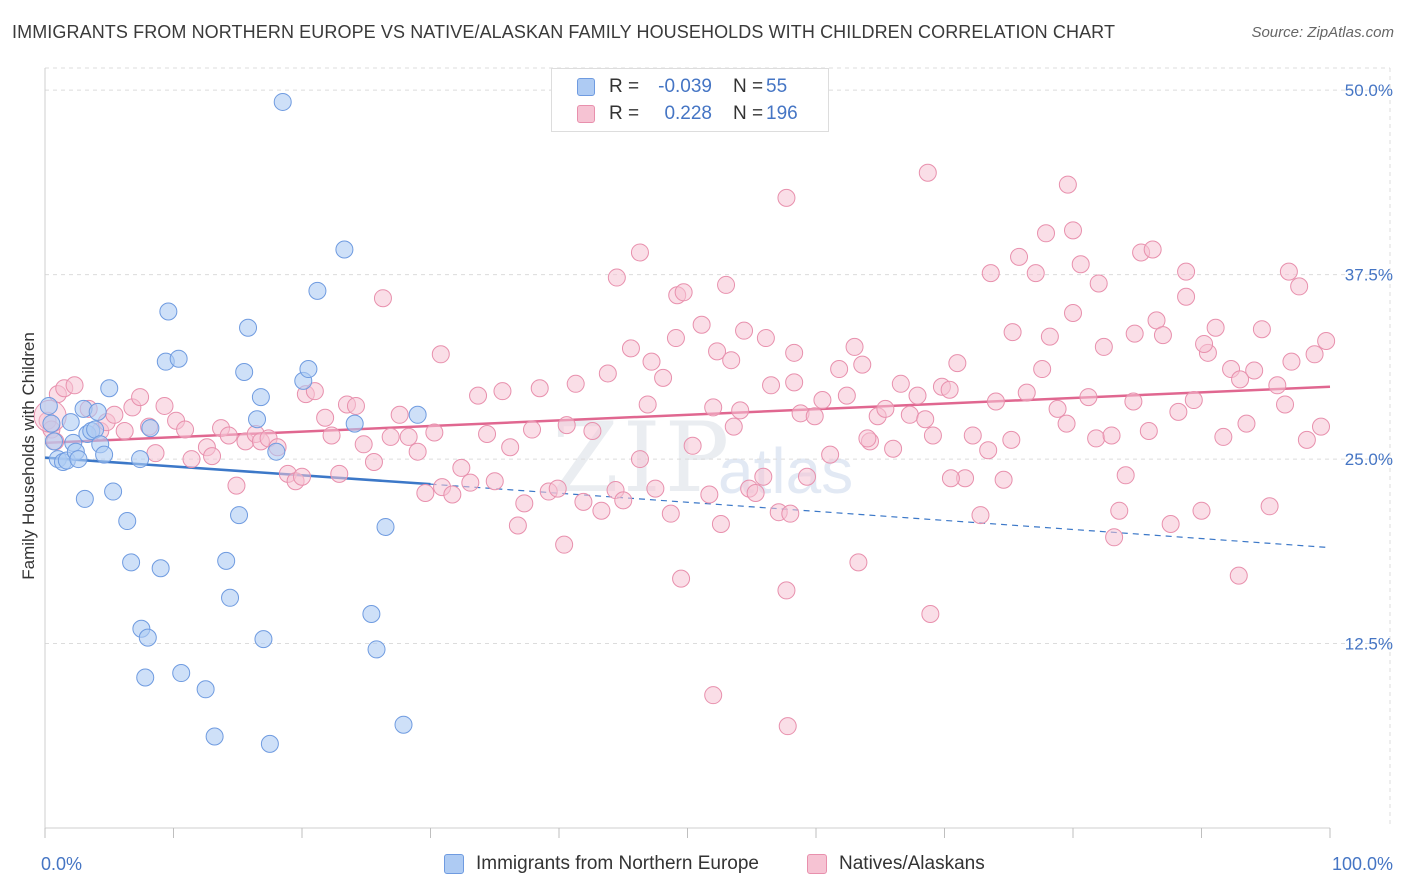 This screenshot has width=1406, height=892. I want to click on legend-n-value: 55, so click(777, 86).